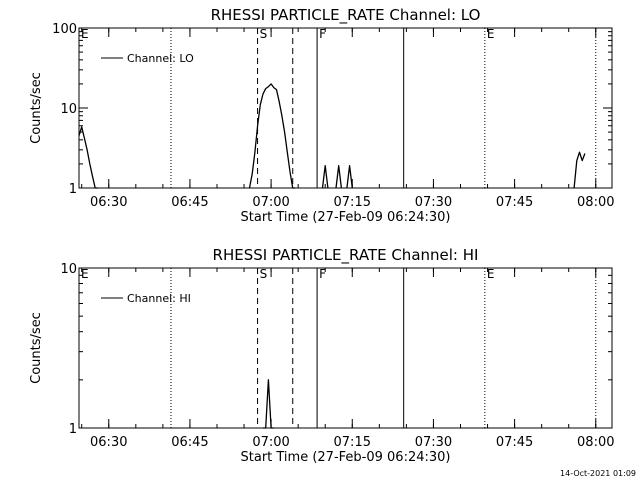 This screenshot has width=640, height=480. What do you see at coordinates (64, 29) in the screenshot?
I see `y-tick-label-100: 100` at bounding box center [64, 29].